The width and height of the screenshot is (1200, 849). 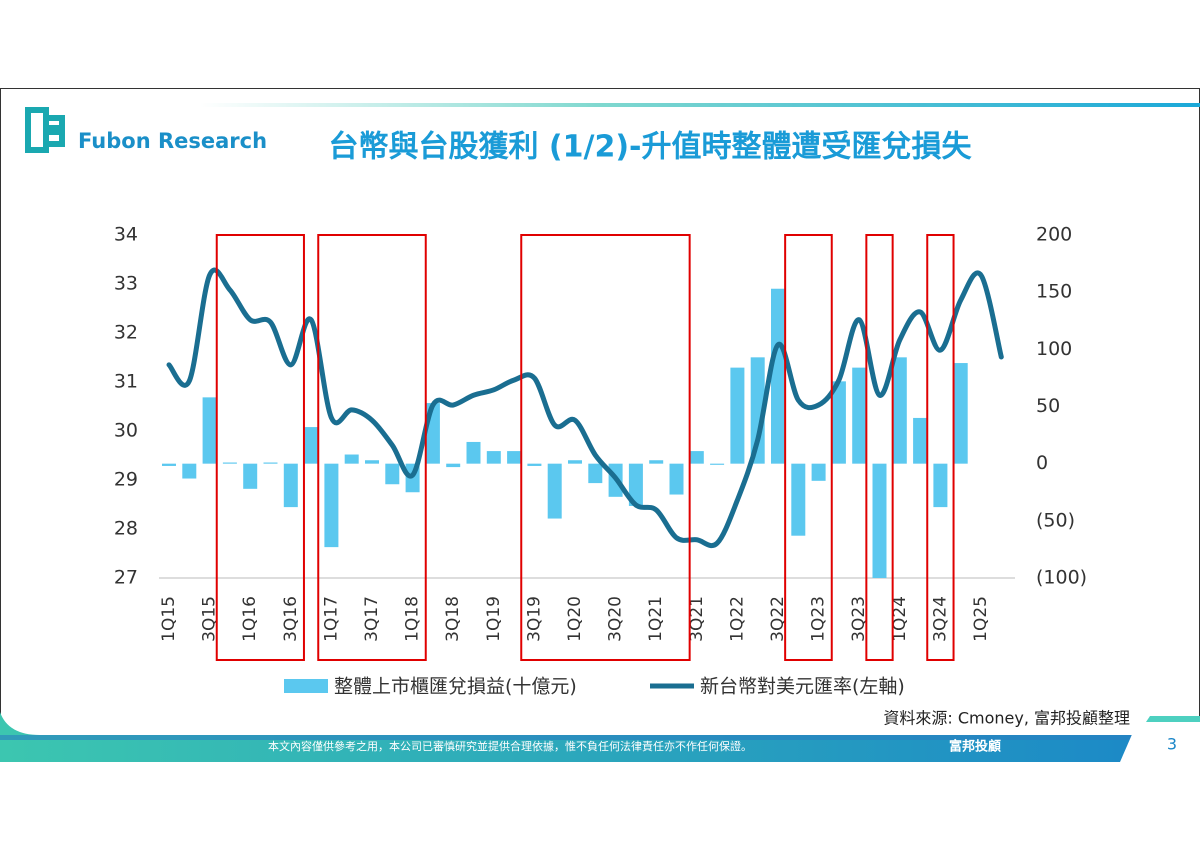 What do you see at coordinates (1048, 406) in the screenshot?
I see `y2-tick-label: 50` at bounding box center [1048, 406].